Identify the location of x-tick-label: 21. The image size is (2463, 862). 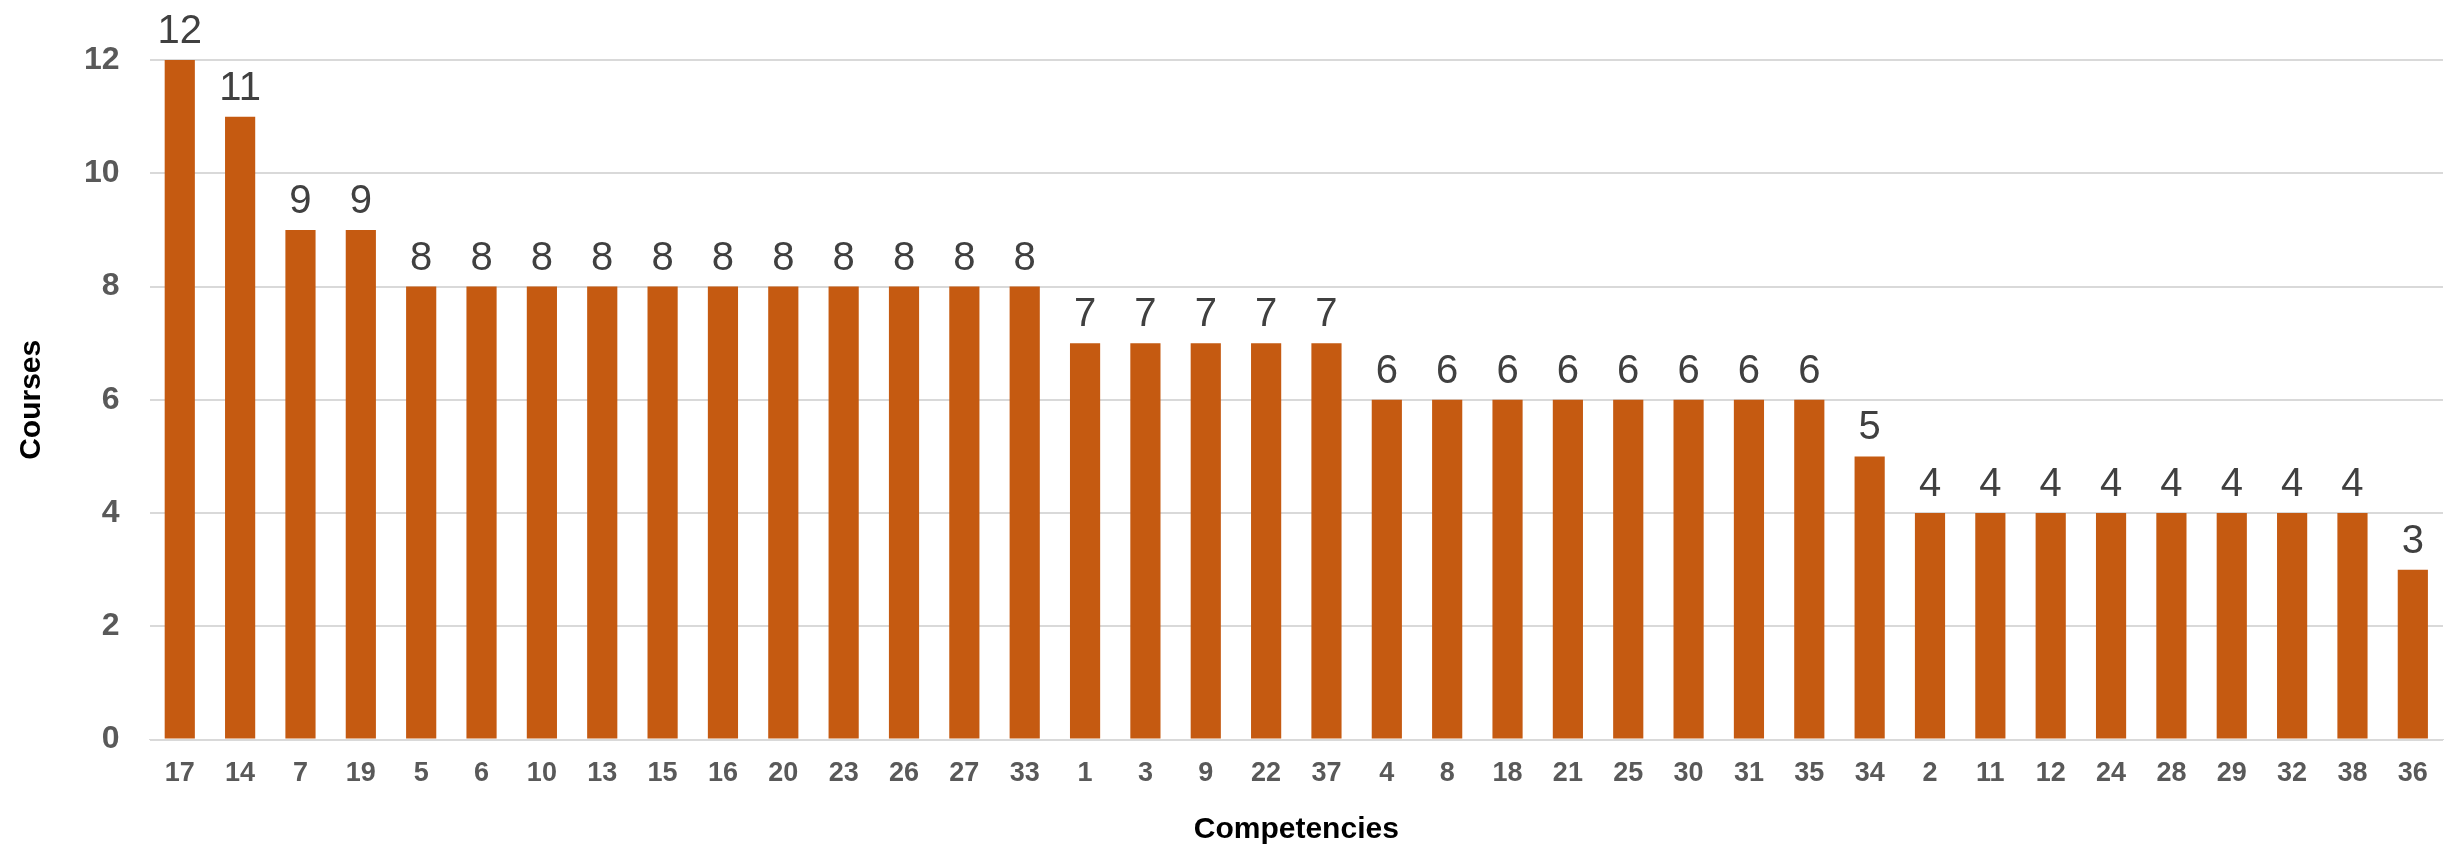
(1567, 772).